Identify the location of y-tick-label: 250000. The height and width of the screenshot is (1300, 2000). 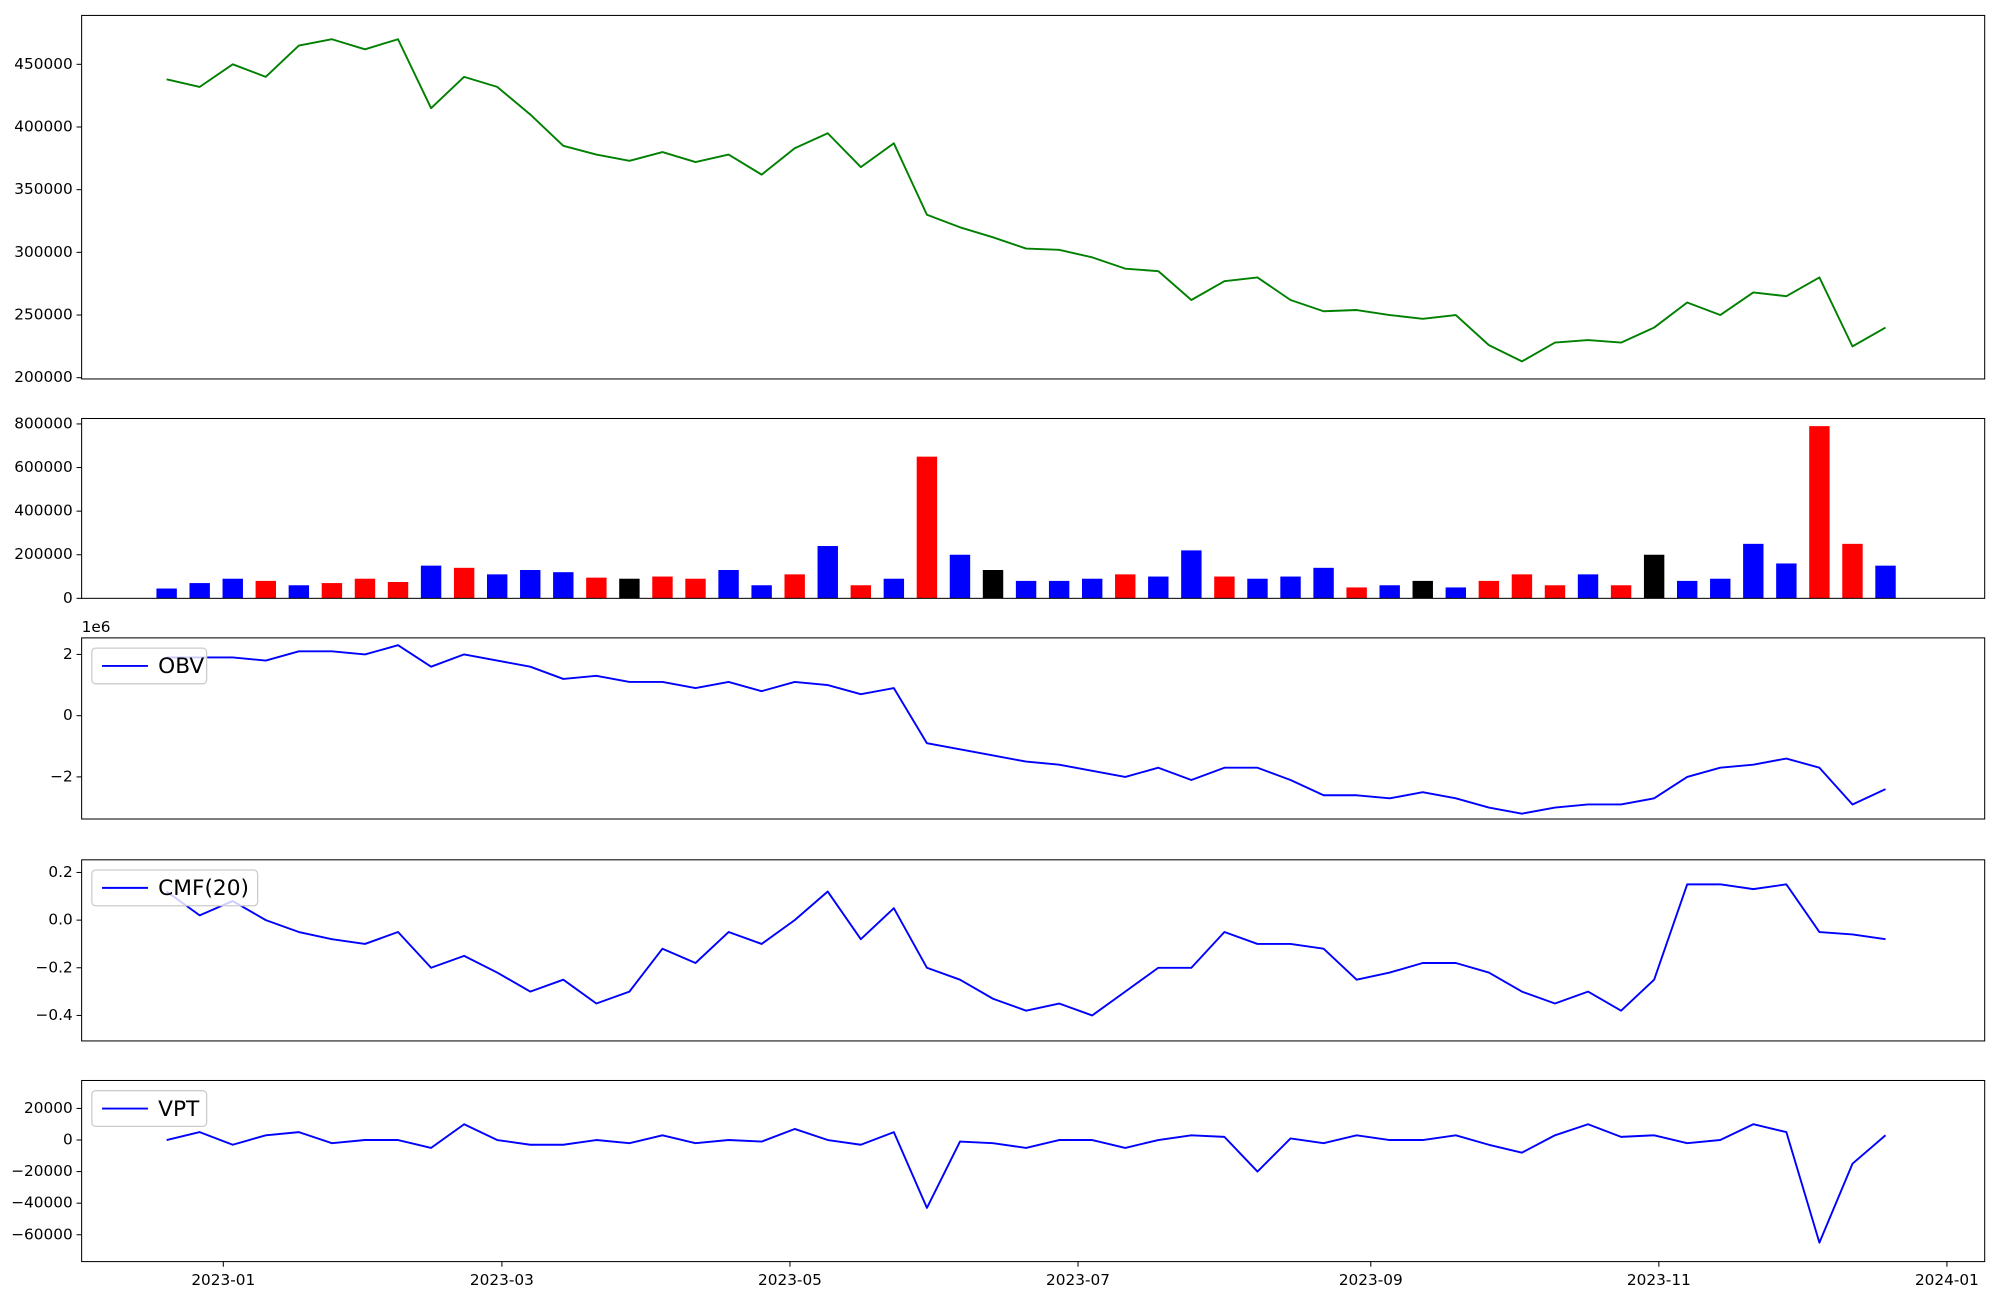
(43, 315).